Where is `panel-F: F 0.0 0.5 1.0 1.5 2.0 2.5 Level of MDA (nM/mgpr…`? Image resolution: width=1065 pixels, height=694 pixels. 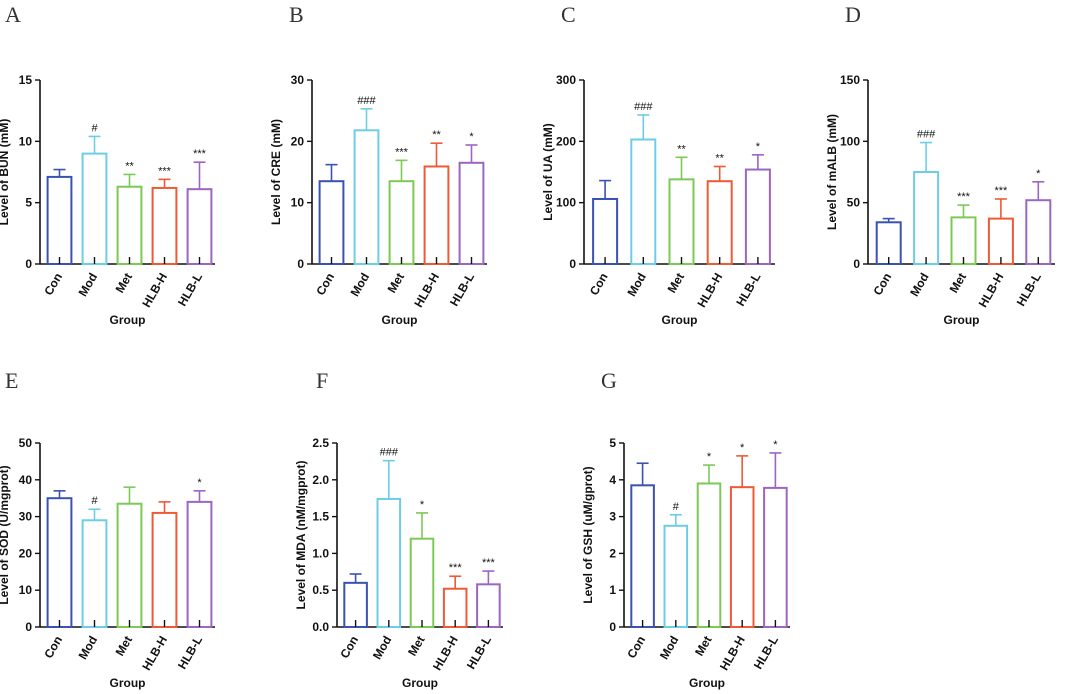 panel-F: F 0.0 0.5 1.0 1.5 2.0 2.5 Level of MDA (nM/mgpr… is located at coordinates (398, 529).